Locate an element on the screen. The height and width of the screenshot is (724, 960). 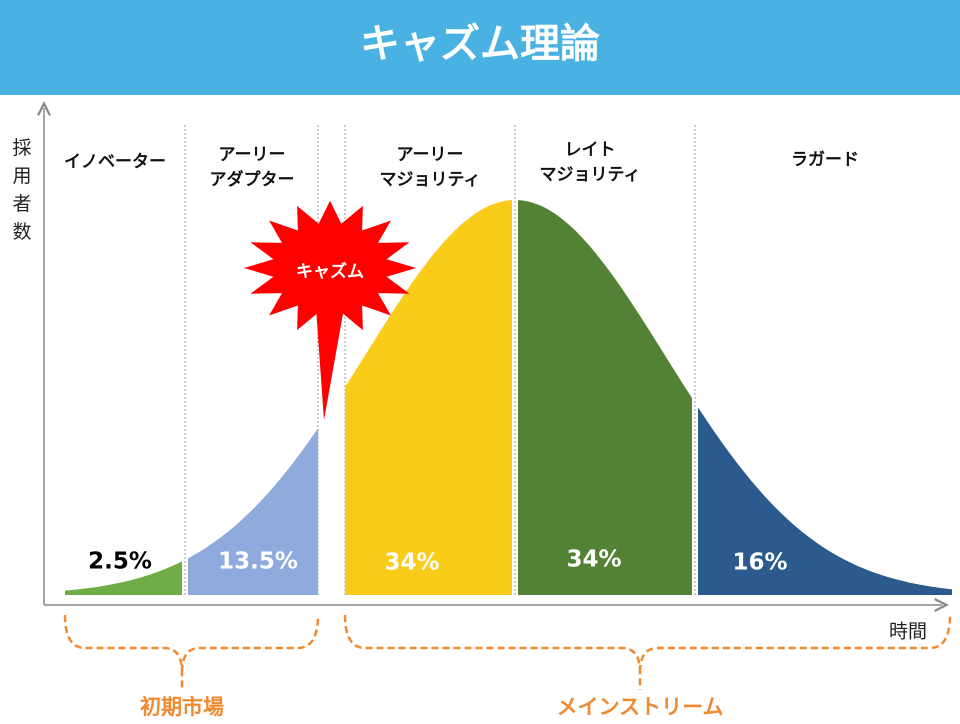
y-axis-label: 採用者数 is located at coordinates (21, 190).